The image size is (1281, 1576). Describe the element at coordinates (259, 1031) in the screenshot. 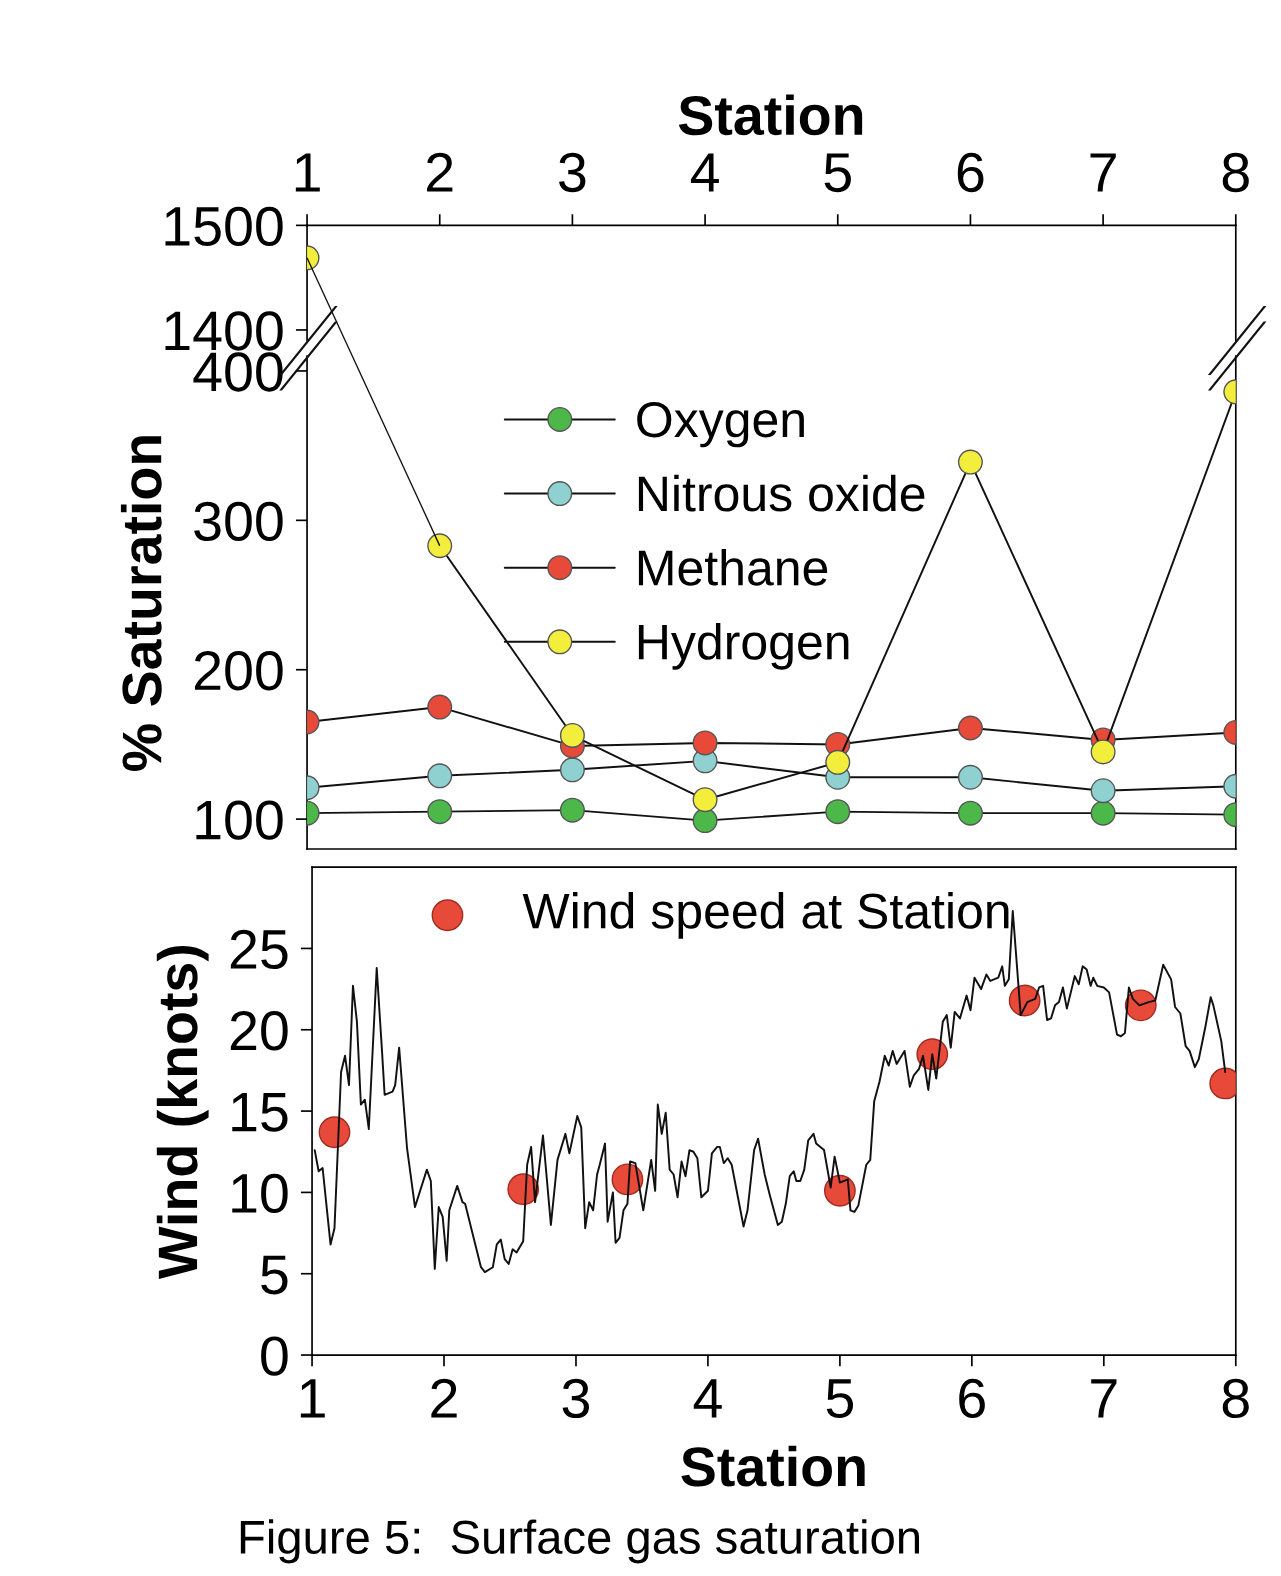

I see `y-tick-label: 20` at that location.